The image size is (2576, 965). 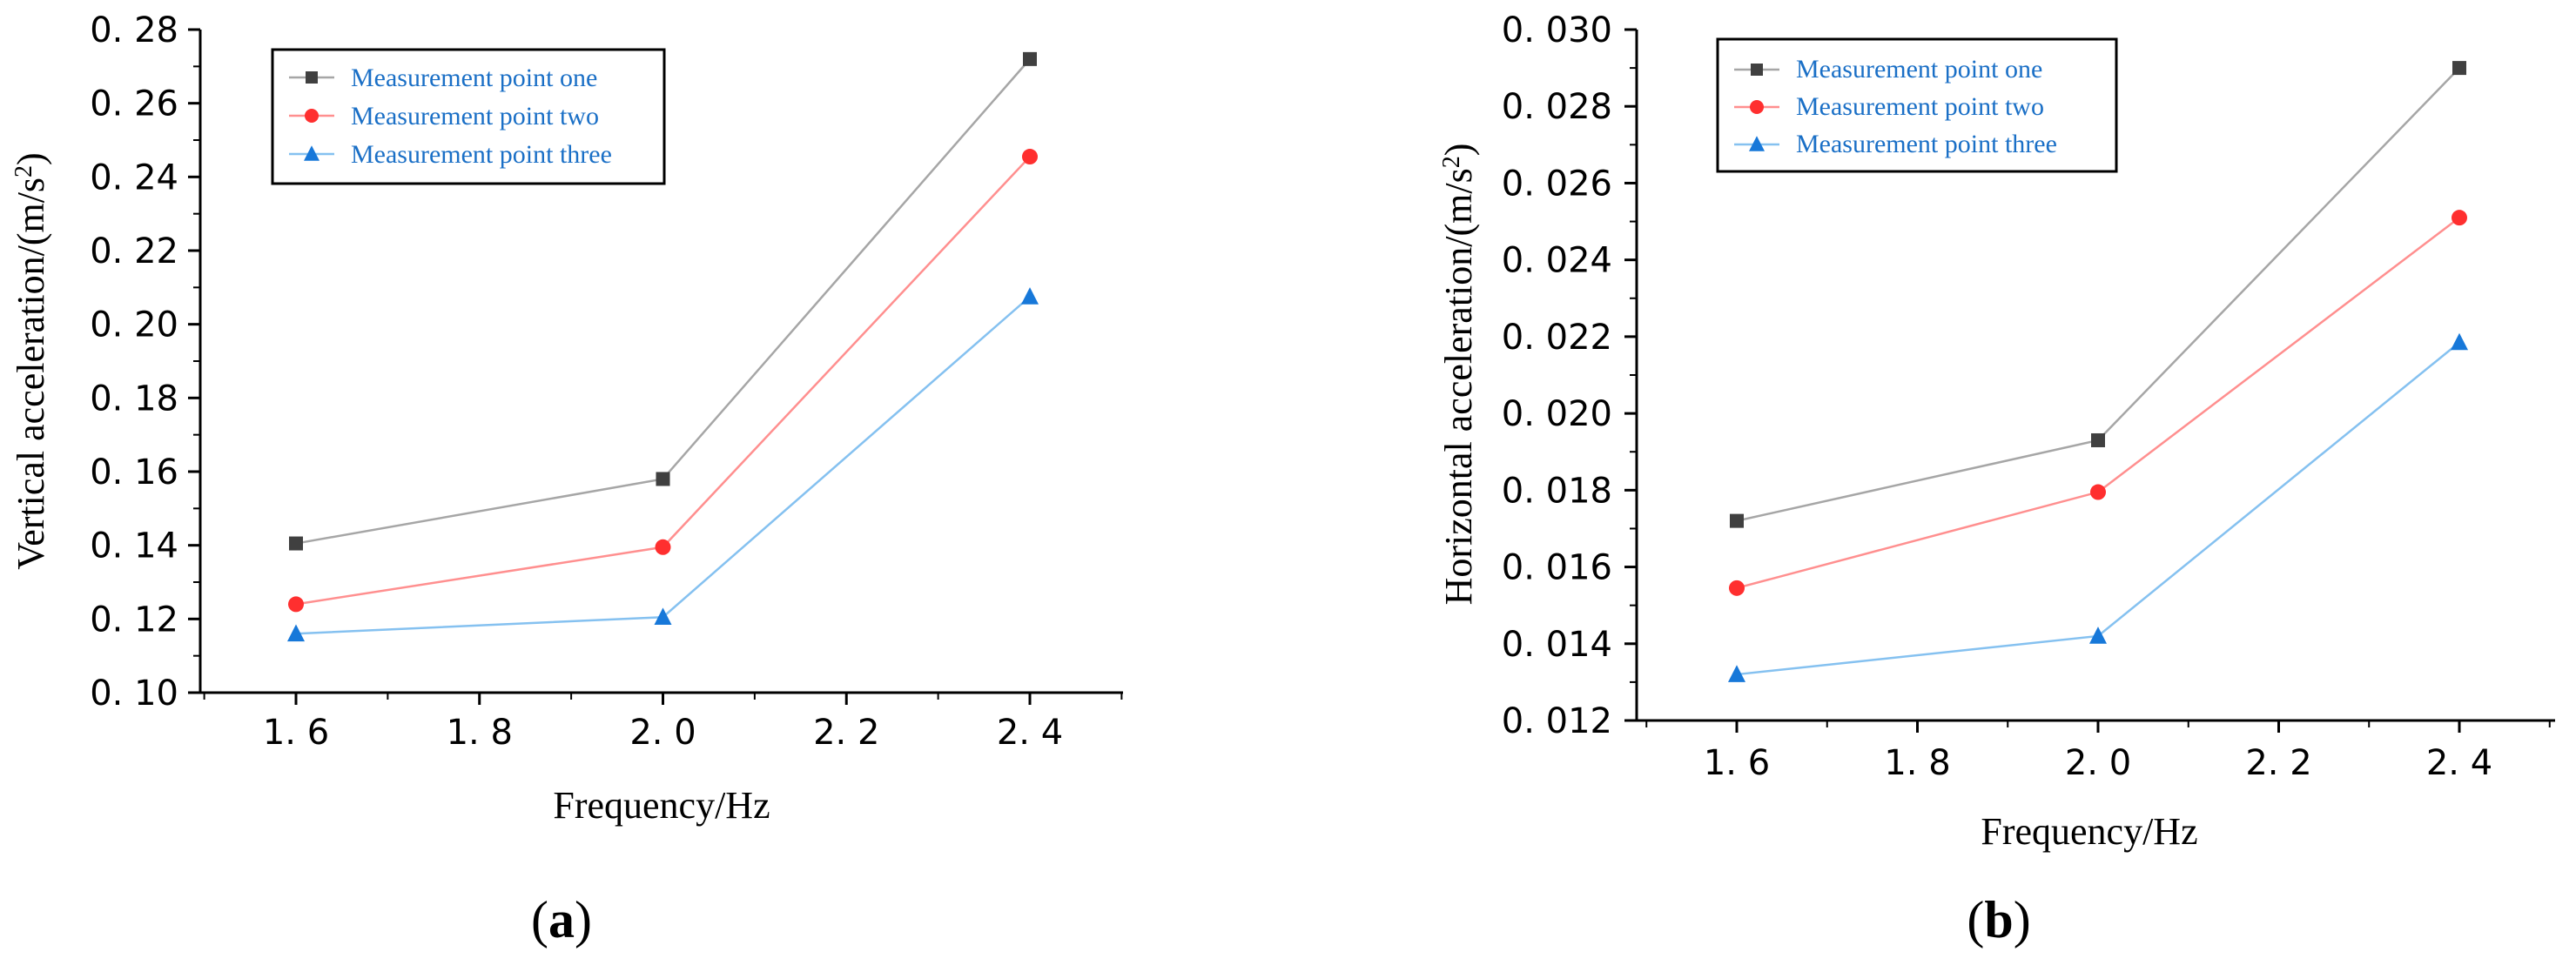 I want to click on panel-a-x-ticks: 1. 6 1. 8 2. 0 2. 2 2. 4, so click(x=663, y=723).